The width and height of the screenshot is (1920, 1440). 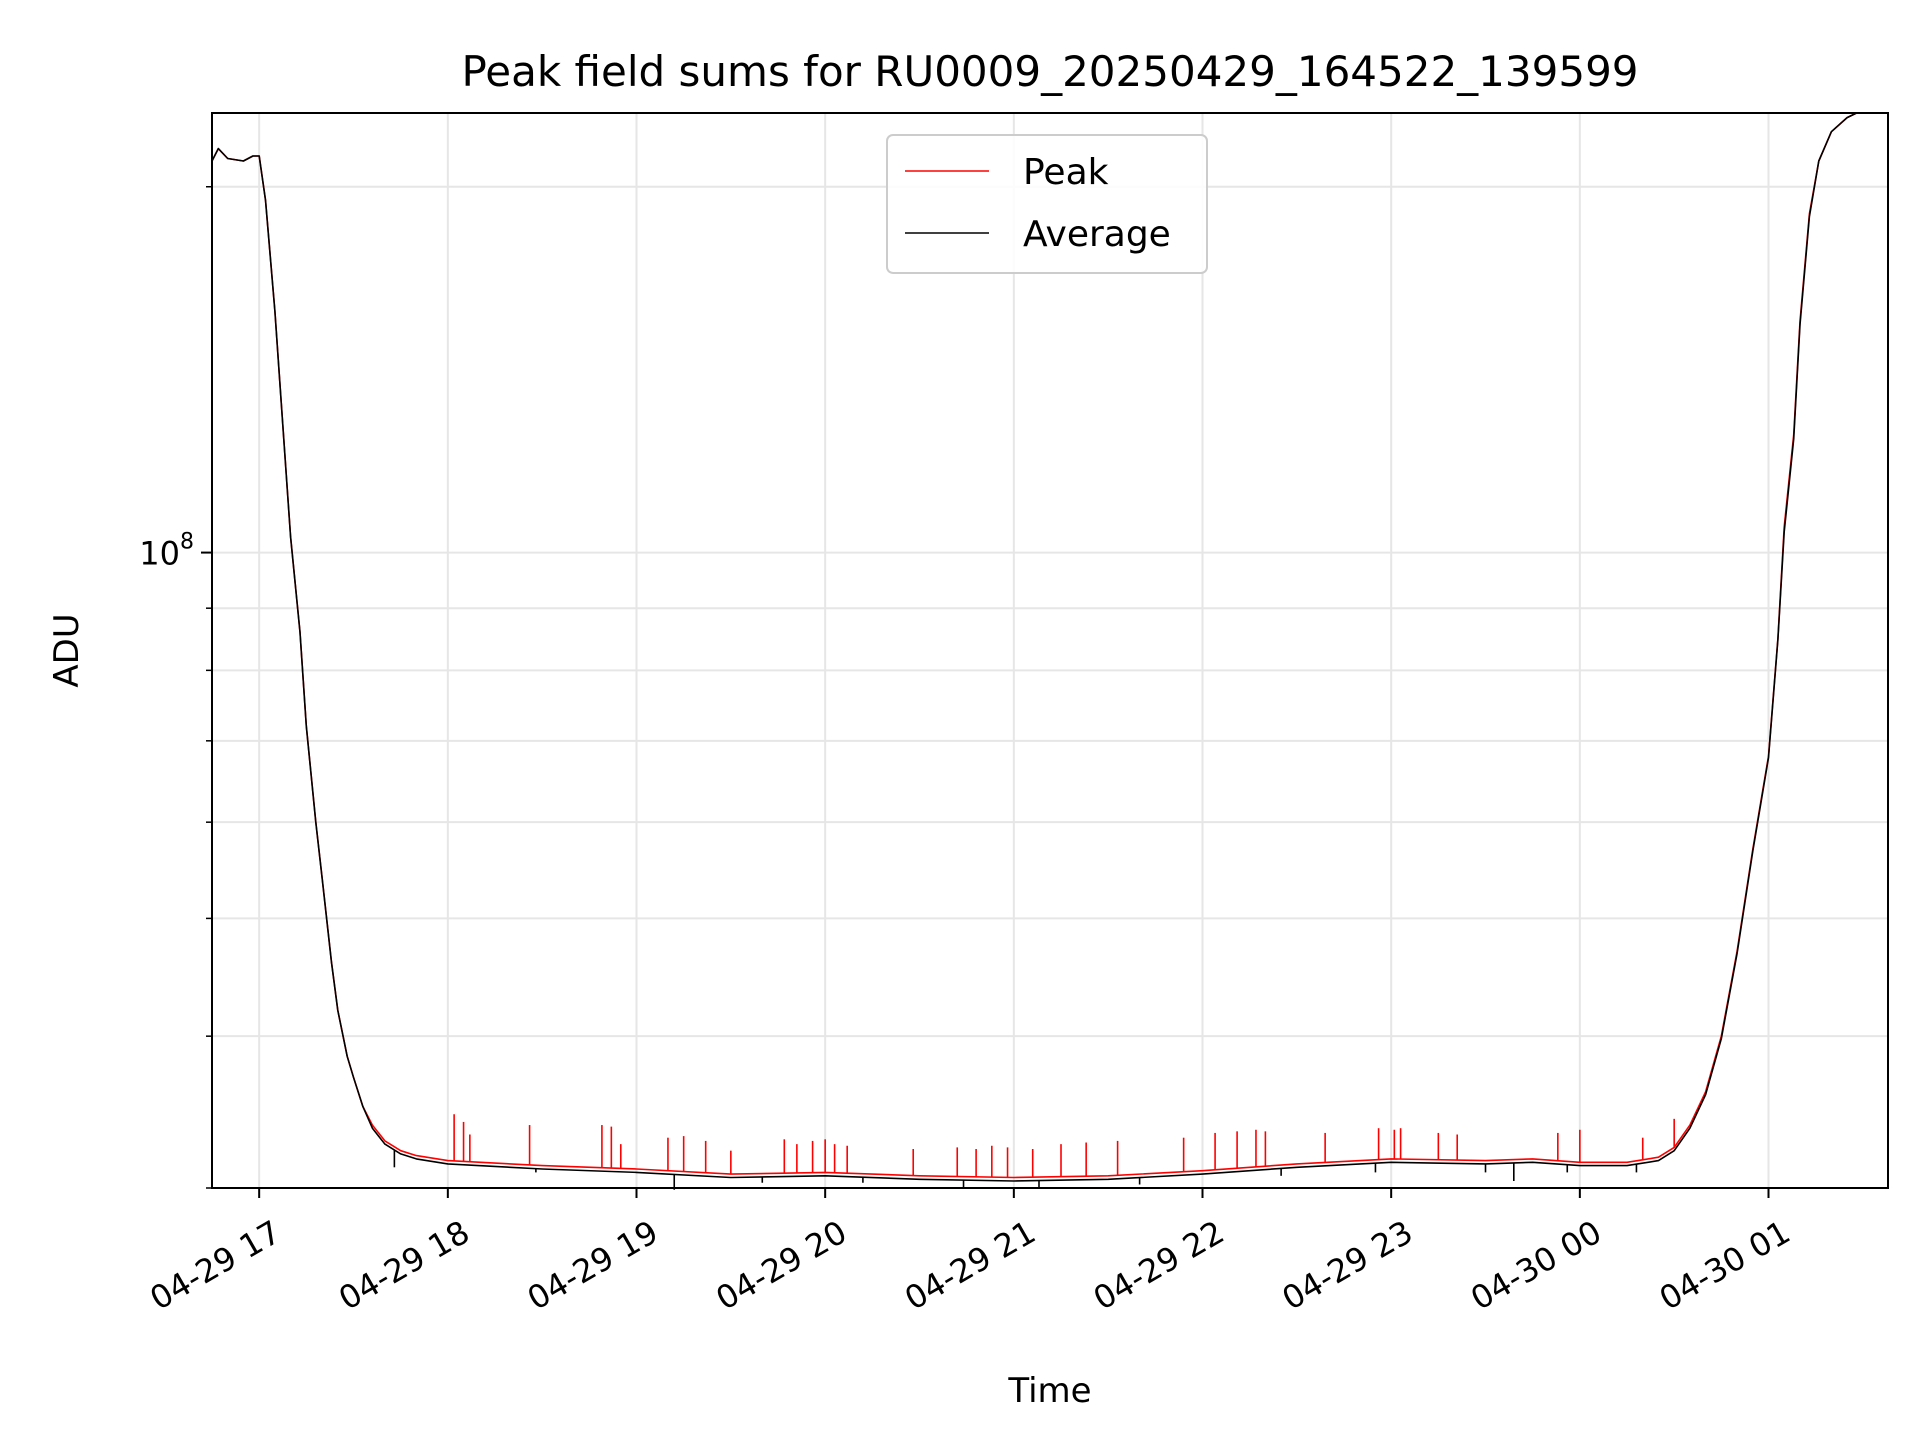 I want to click on y-tick-label: 108, so click(x=166, y=551).